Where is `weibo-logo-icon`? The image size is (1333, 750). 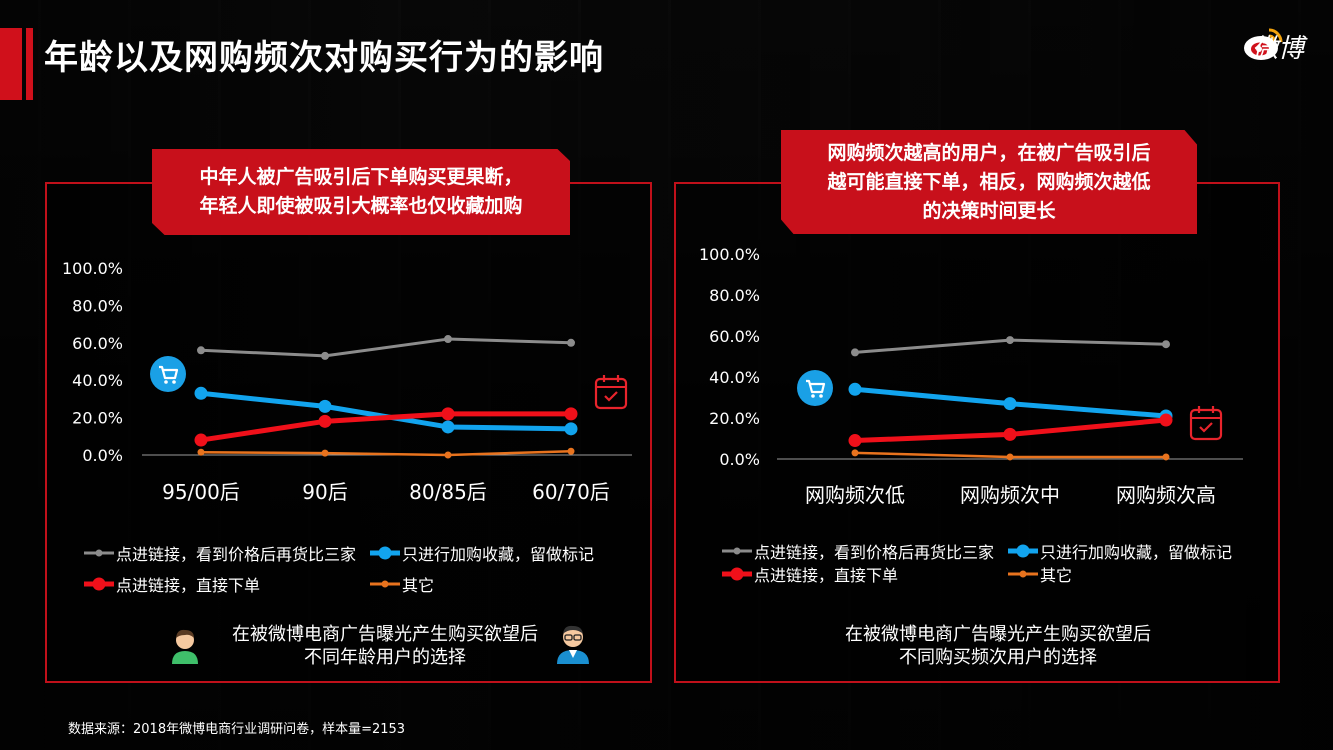 weibo-logo-icon is located at coordinates (1263, 44).